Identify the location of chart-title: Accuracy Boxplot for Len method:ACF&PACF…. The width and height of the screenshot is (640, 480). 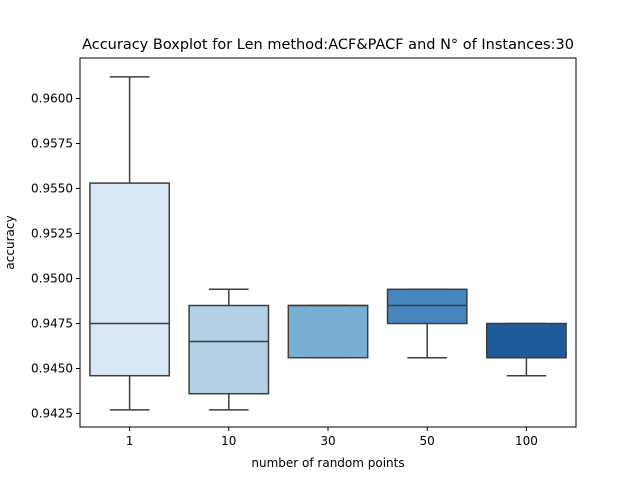
(328, 45).